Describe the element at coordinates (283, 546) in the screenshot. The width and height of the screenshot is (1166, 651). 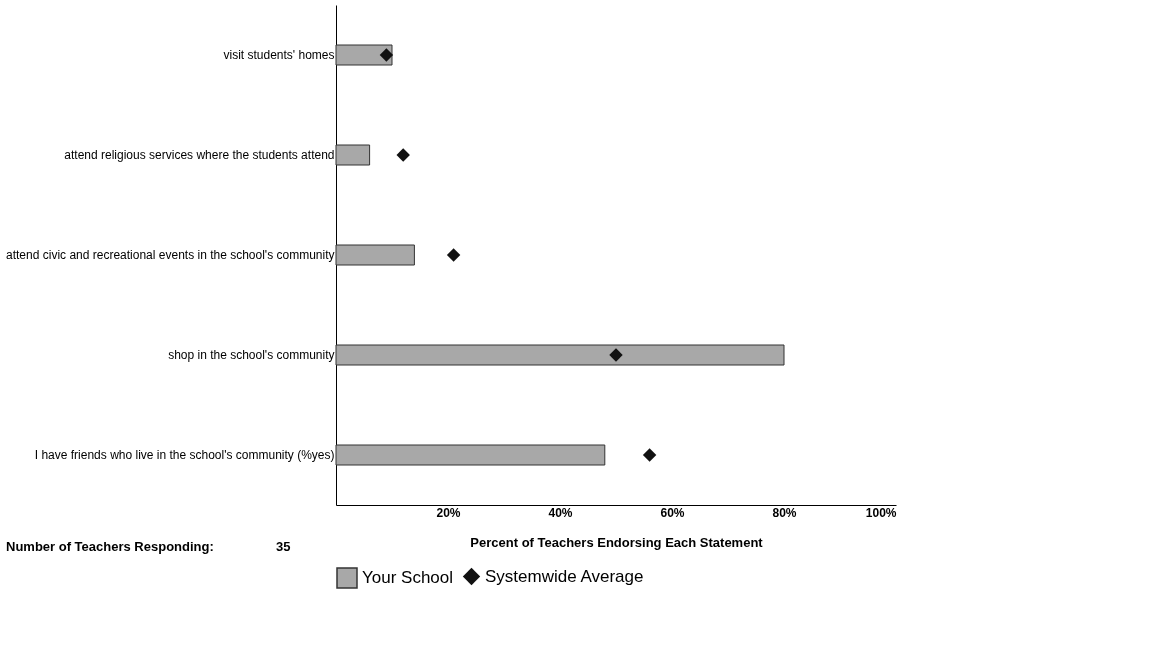
I see `text: 35` at that location.